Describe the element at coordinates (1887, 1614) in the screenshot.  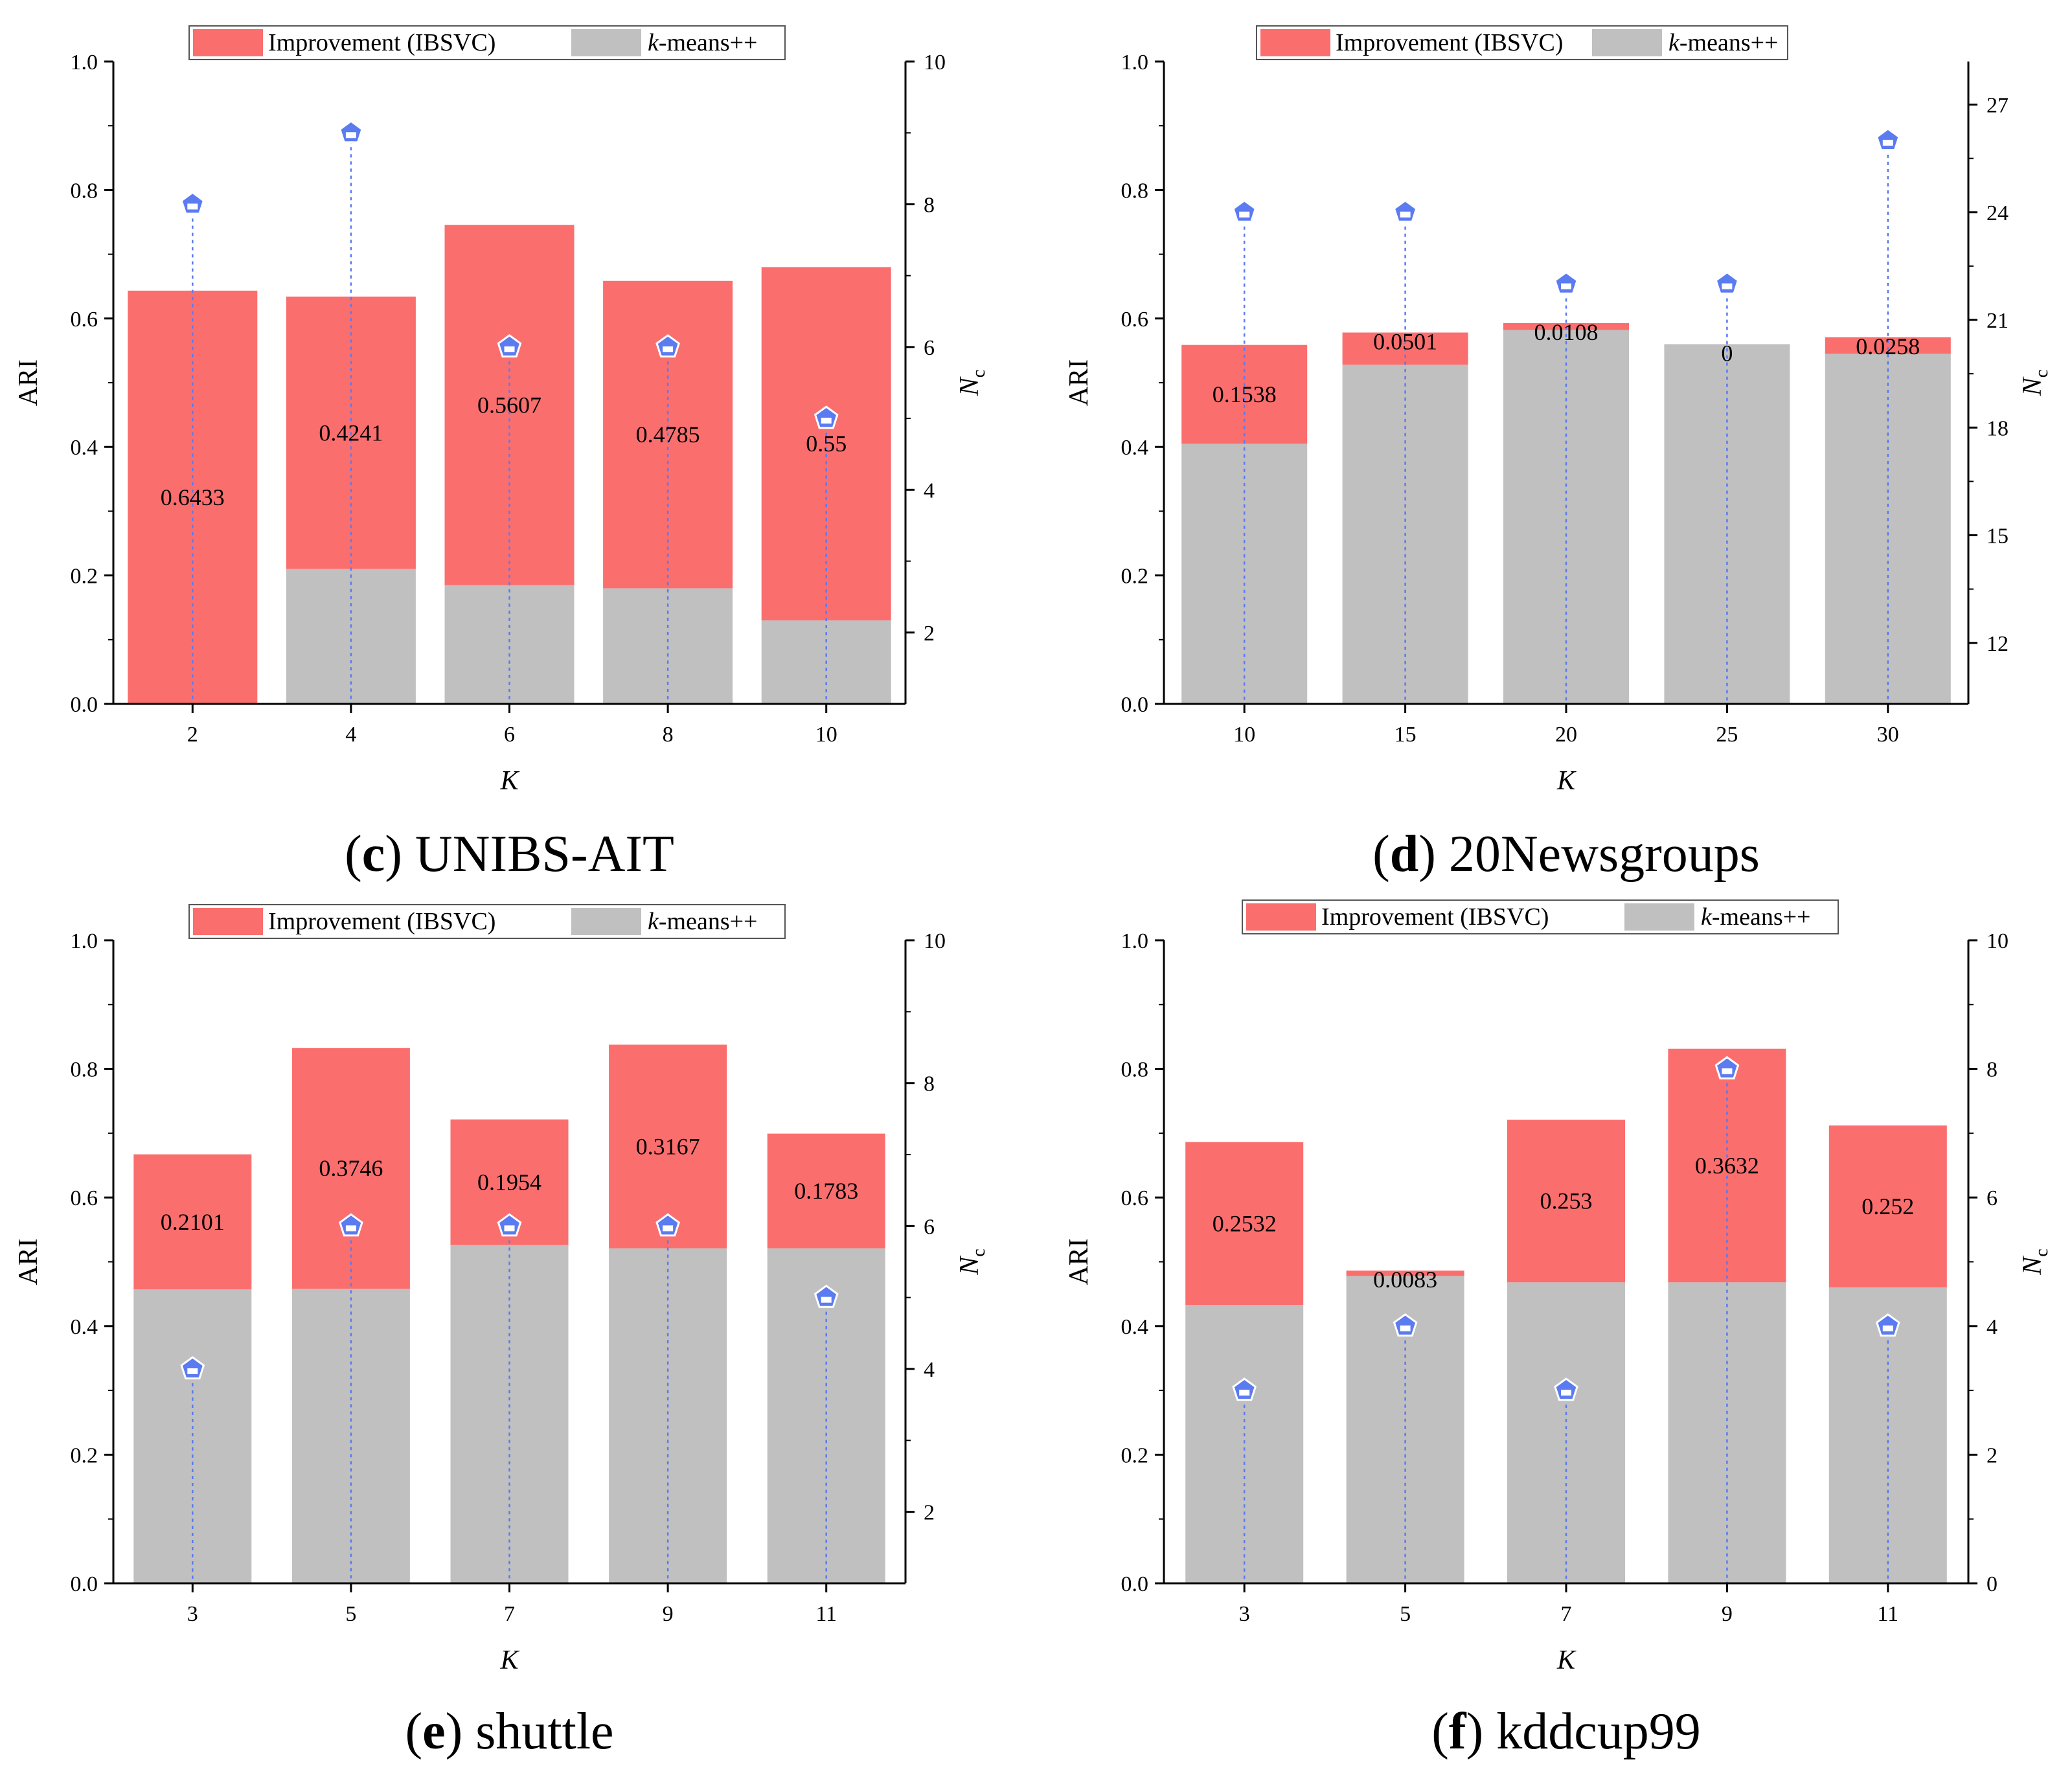
I see `x-tick-label: 11` at that location.